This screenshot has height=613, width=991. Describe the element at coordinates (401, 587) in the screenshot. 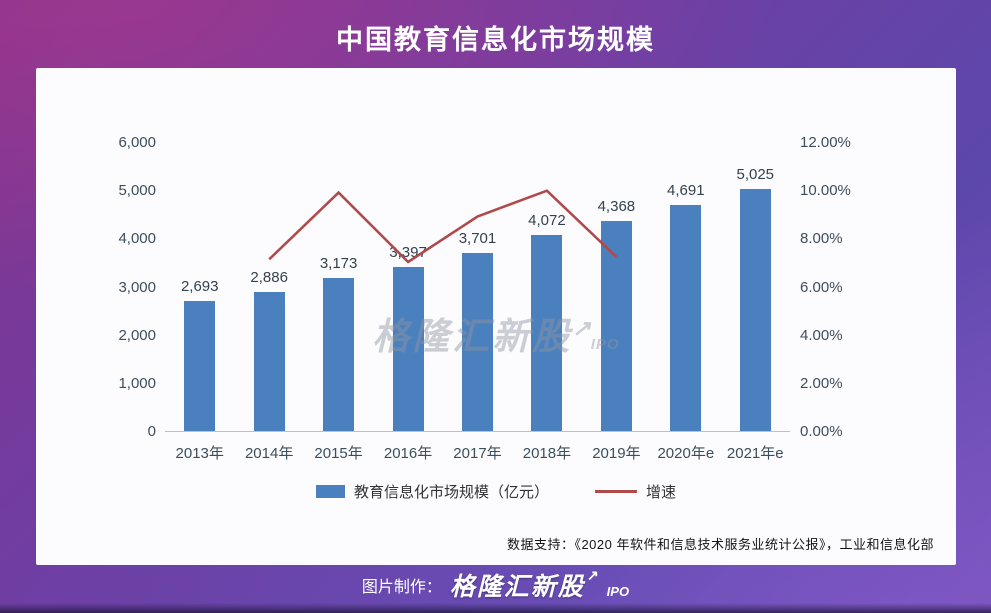

I see `footer-prefix: 图片制作：` at that location.